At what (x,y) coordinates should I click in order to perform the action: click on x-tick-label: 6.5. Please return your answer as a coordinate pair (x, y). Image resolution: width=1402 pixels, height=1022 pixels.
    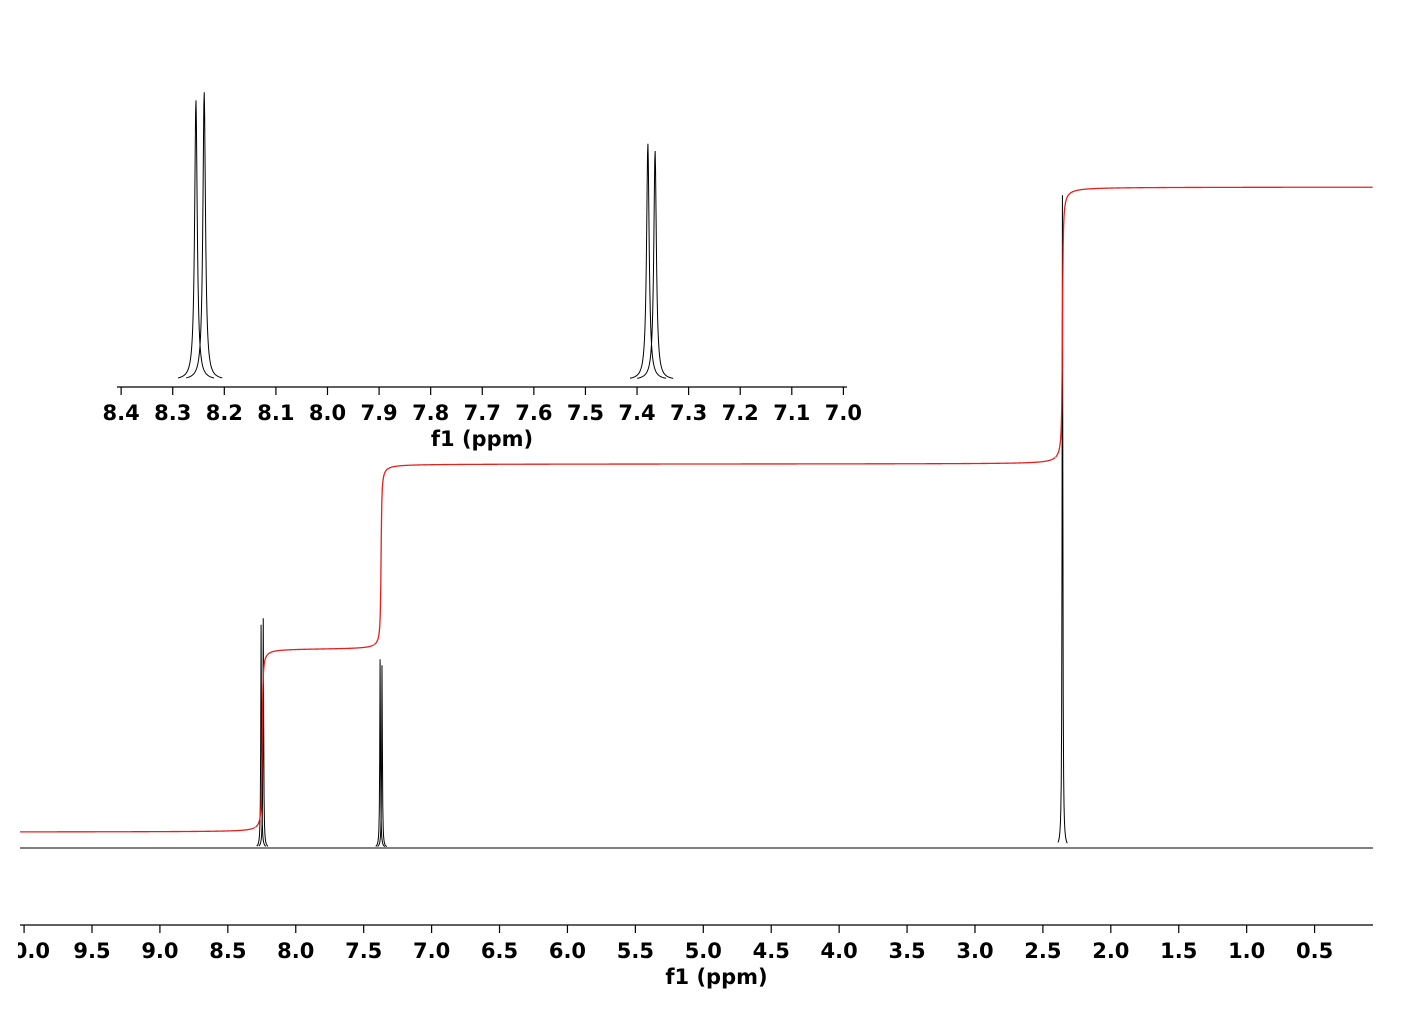
    Looking at the image, I should click on (499, 951).